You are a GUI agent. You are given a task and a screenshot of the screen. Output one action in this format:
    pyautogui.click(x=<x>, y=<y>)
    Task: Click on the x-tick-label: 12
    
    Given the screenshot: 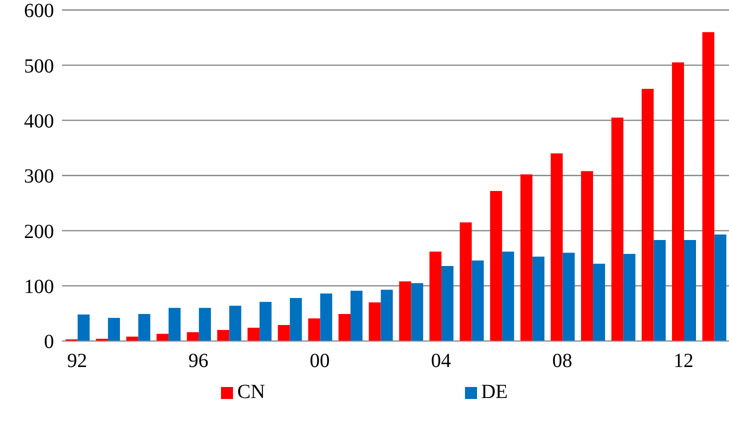 What is the action you would take?
    pyautogui.click(x=684, y=361)
    